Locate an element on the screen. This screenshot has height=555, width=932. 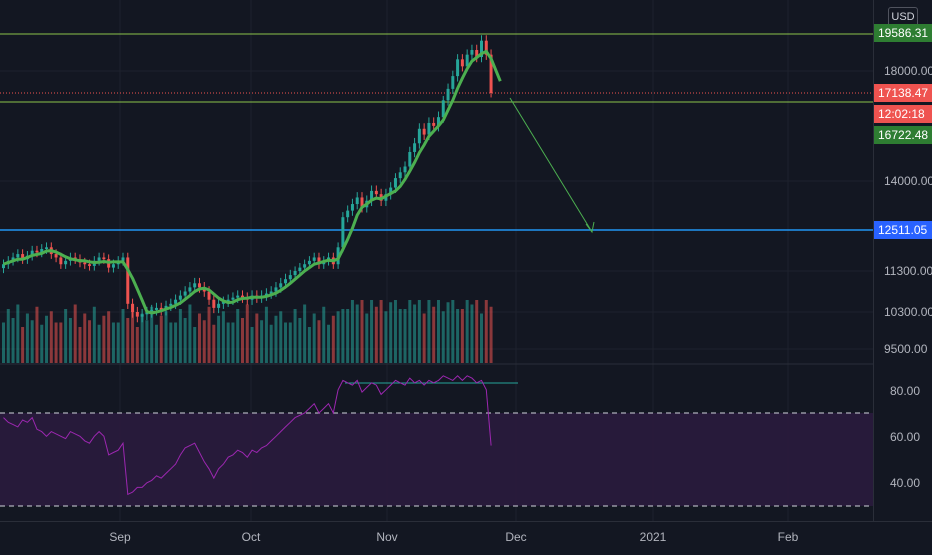
countdown-tag: 12:02:18 is located at coordinates (903, 114).